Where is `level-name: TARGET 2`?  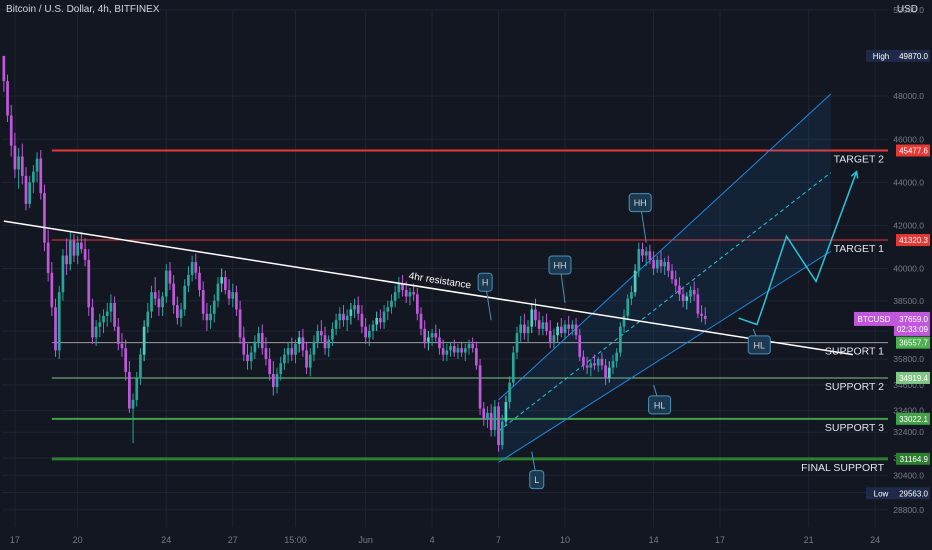 level-name: TARGET 2 is located at coordinates (859, 160).